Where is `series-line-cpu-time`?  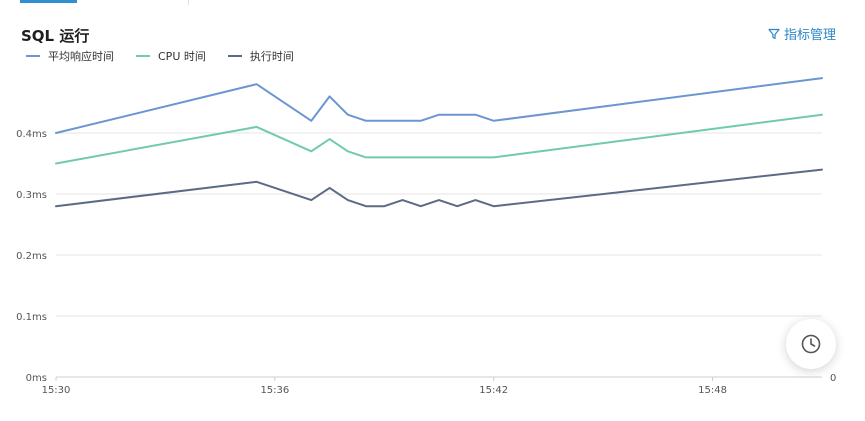 series-line-cpu-time is located at coordinates (439, 139).